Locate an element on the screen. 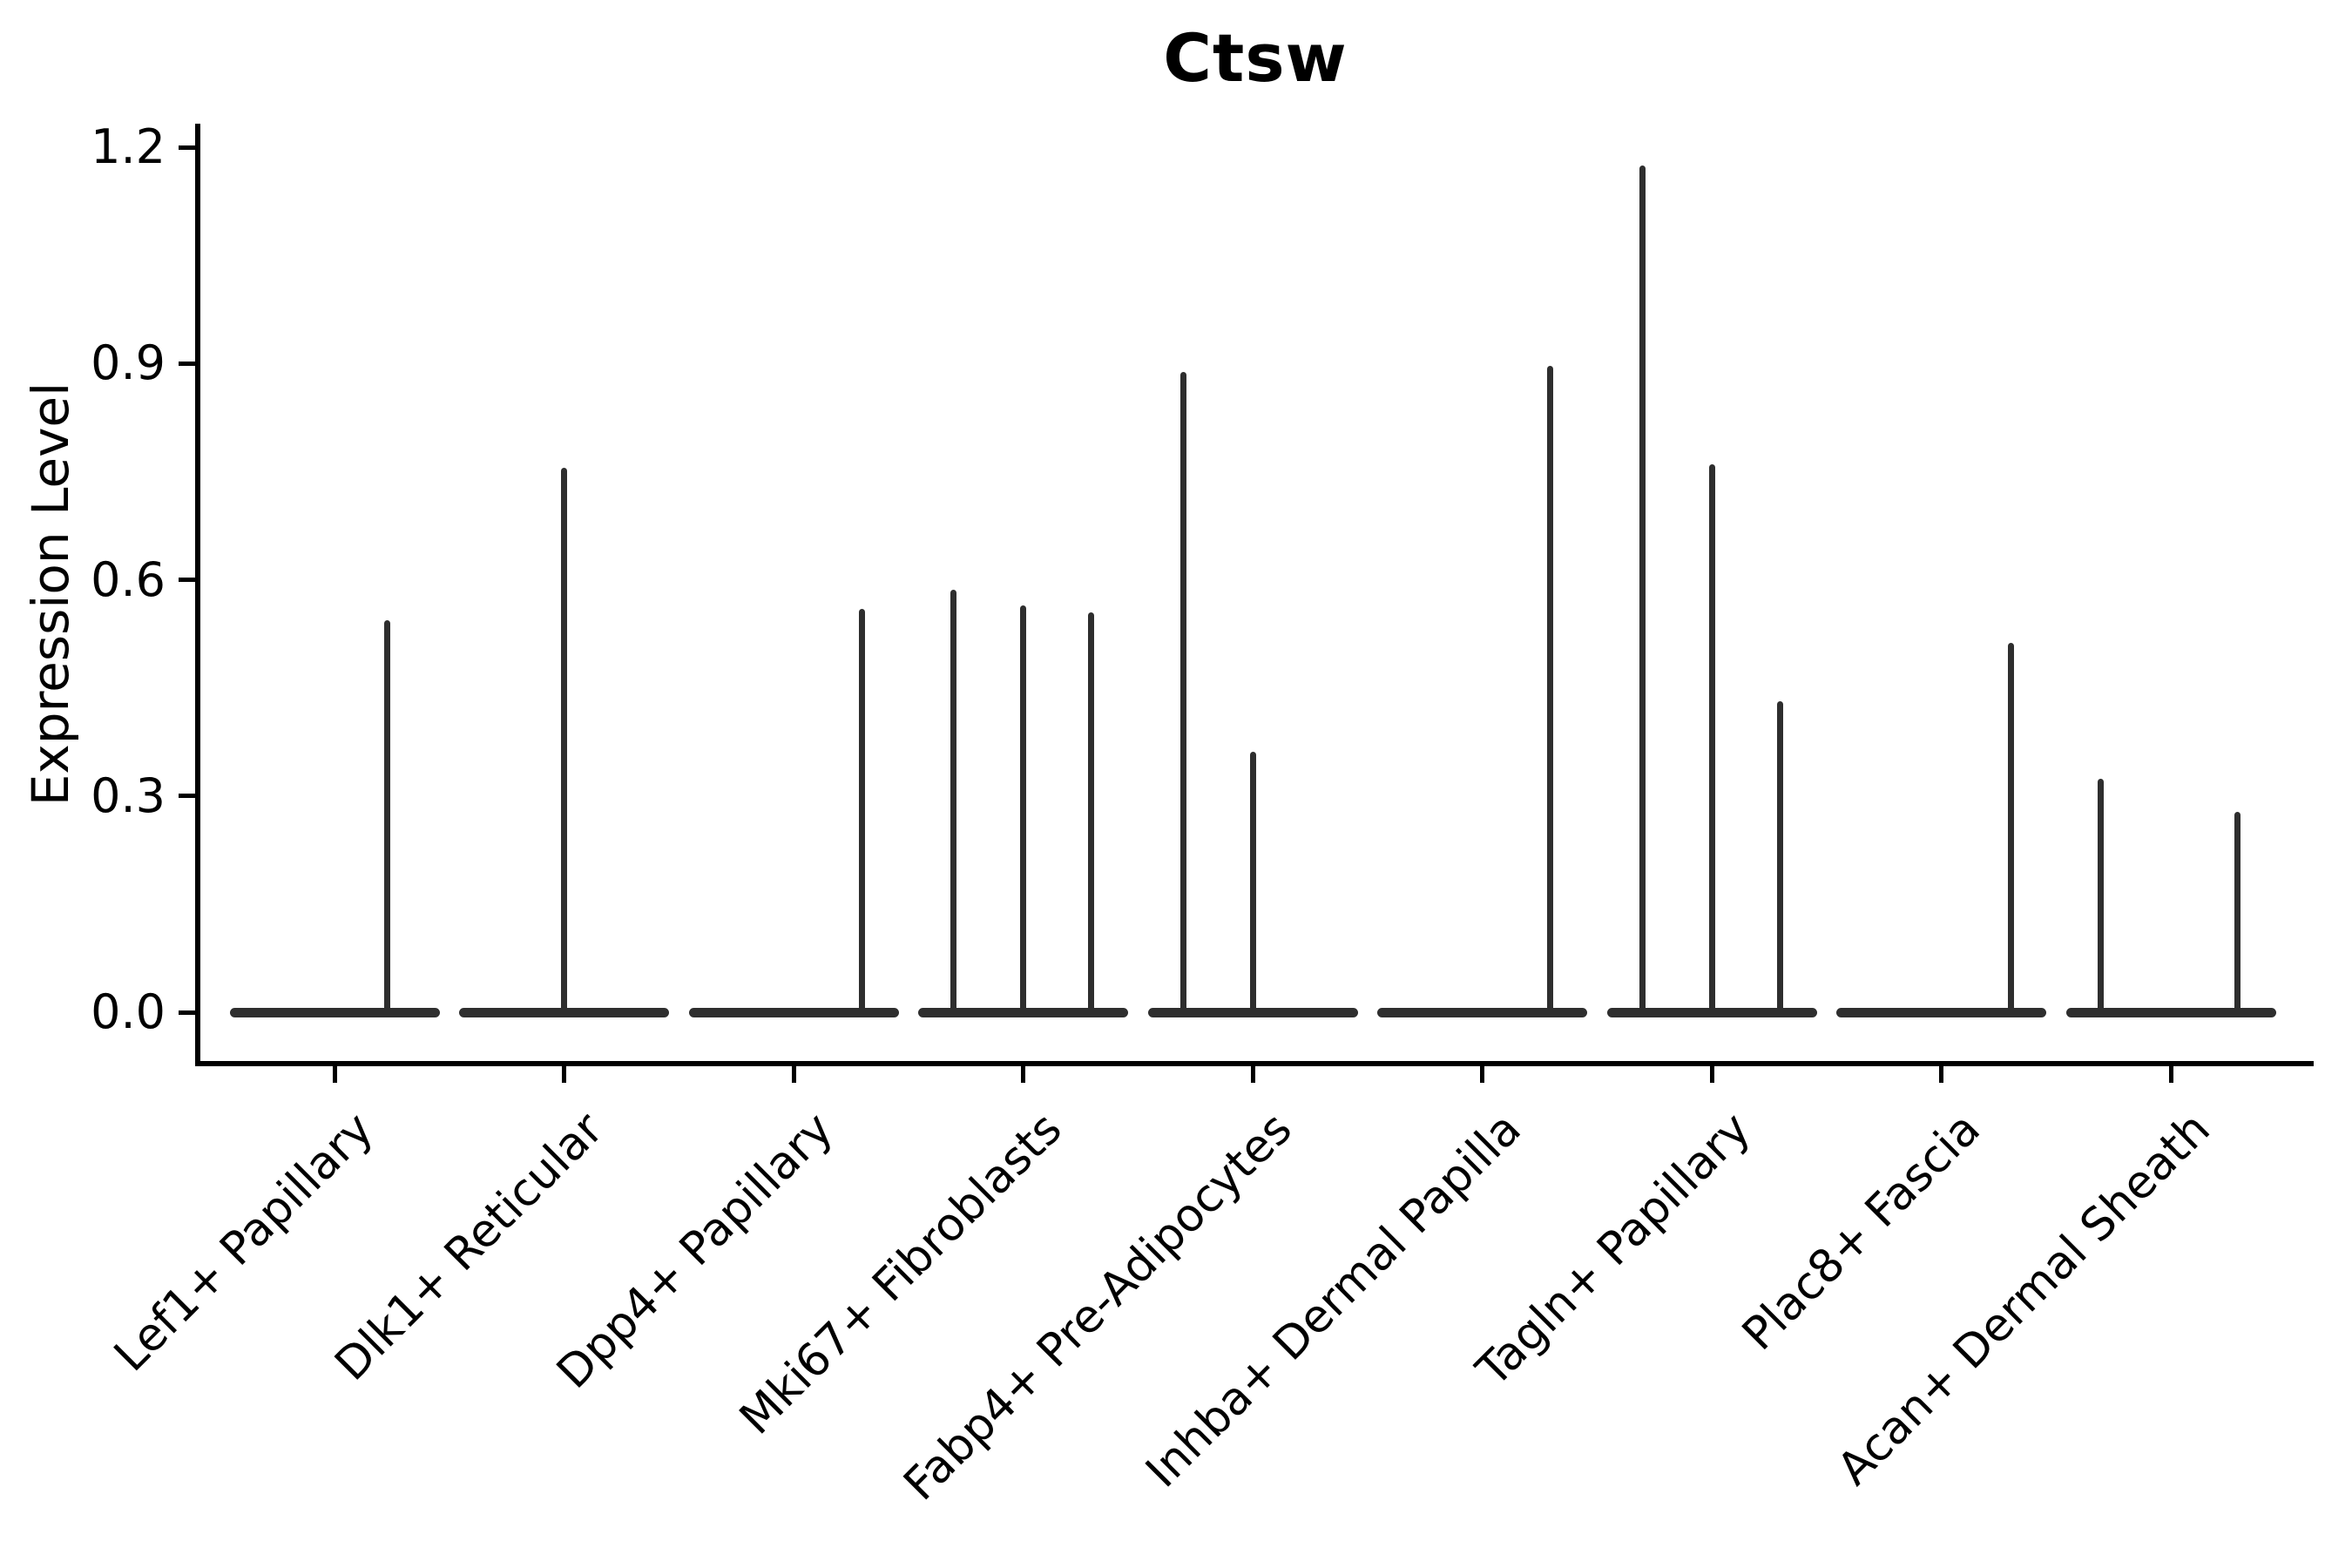 The image size is (2352, 1568). x-tick-label: Plac8+ Fascia is located at coordinates (1861, 1232).